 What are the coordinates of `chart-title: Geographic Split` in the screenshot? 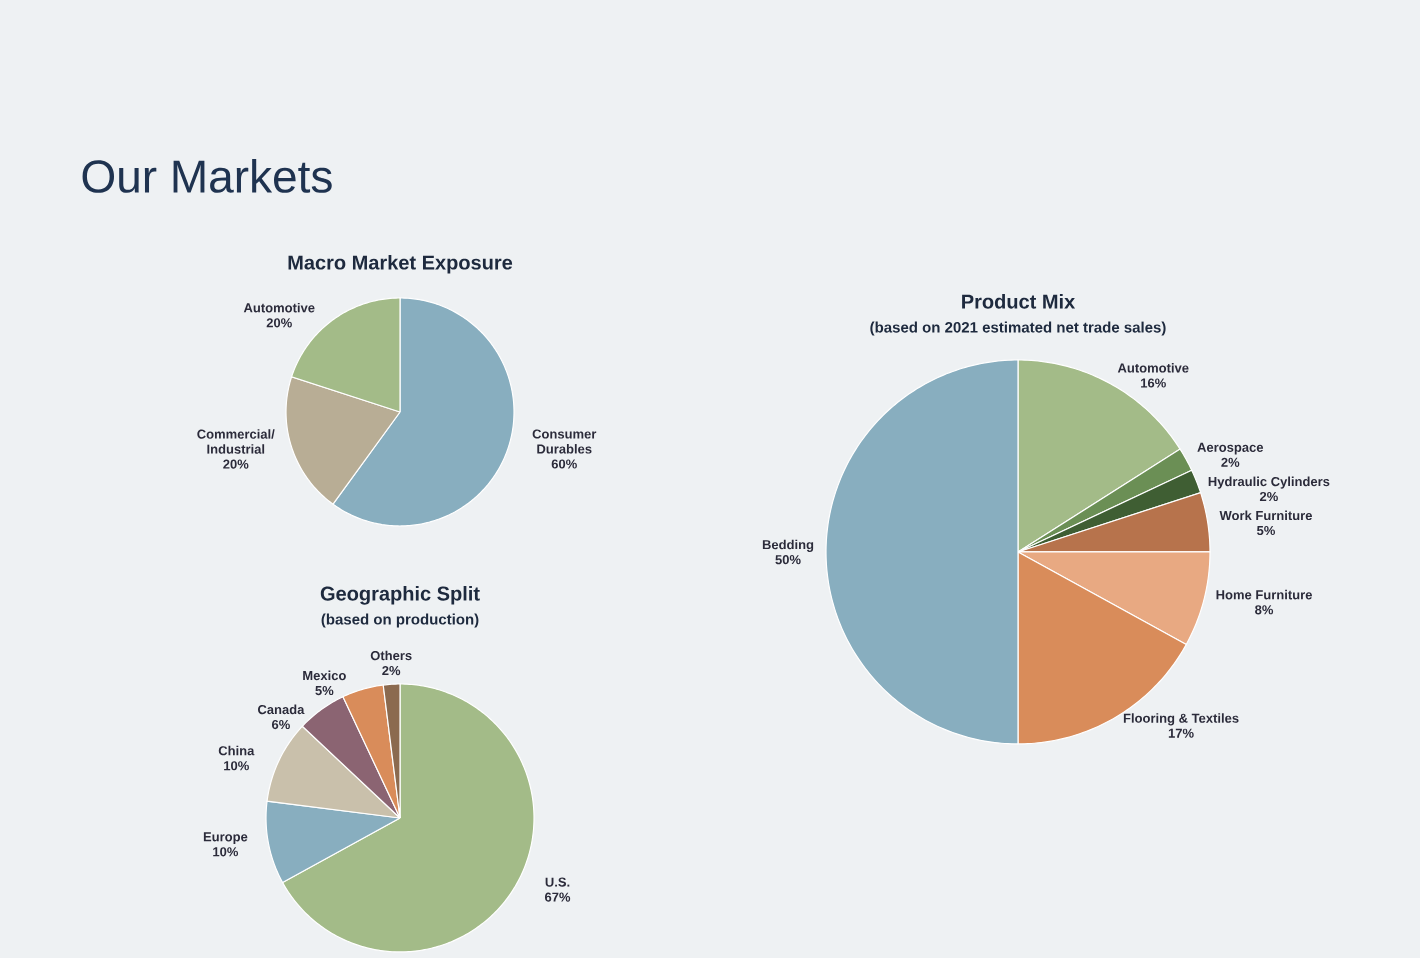 It's located at (400, 595).